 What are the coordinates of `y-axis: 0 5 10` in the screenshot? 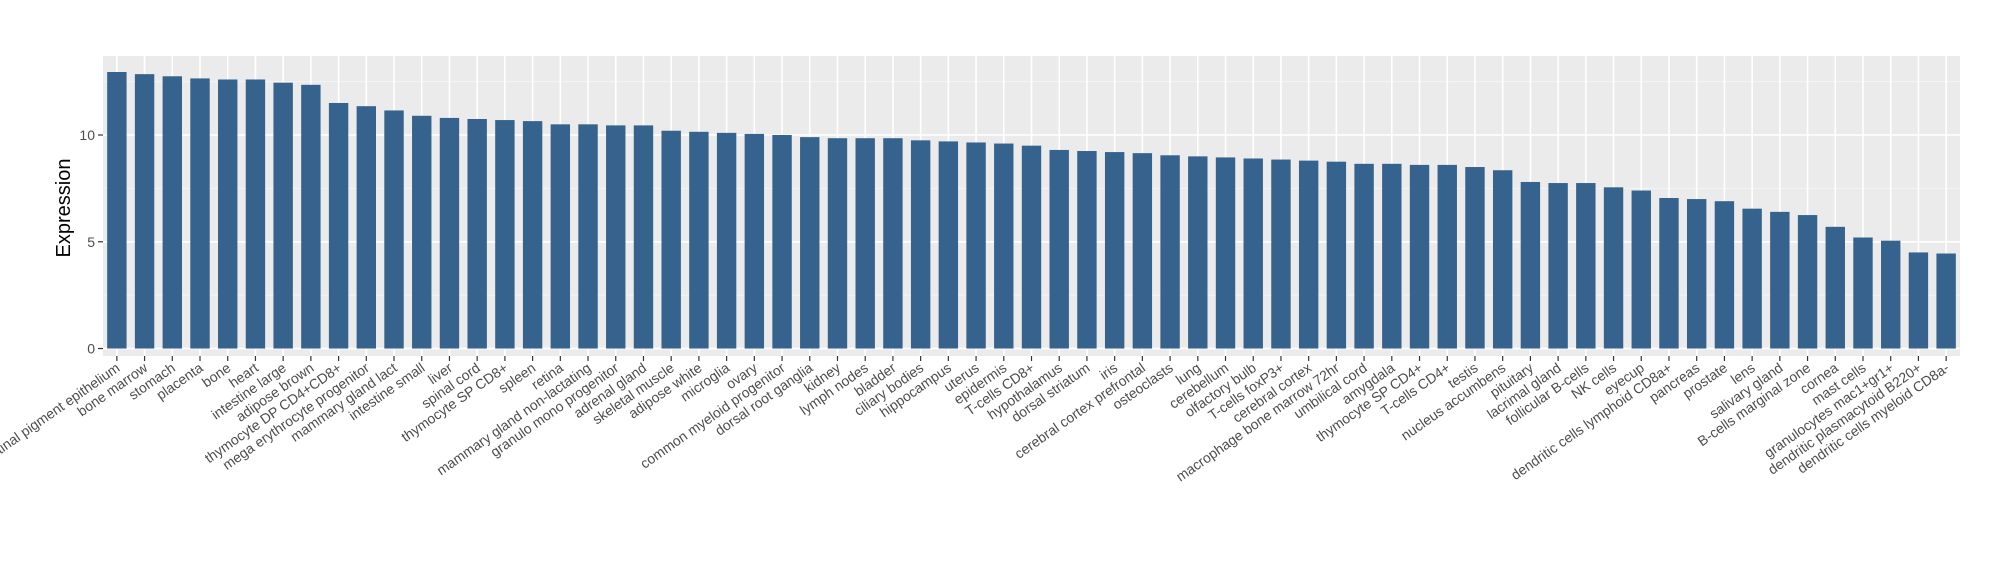 It's located at (91, 242).